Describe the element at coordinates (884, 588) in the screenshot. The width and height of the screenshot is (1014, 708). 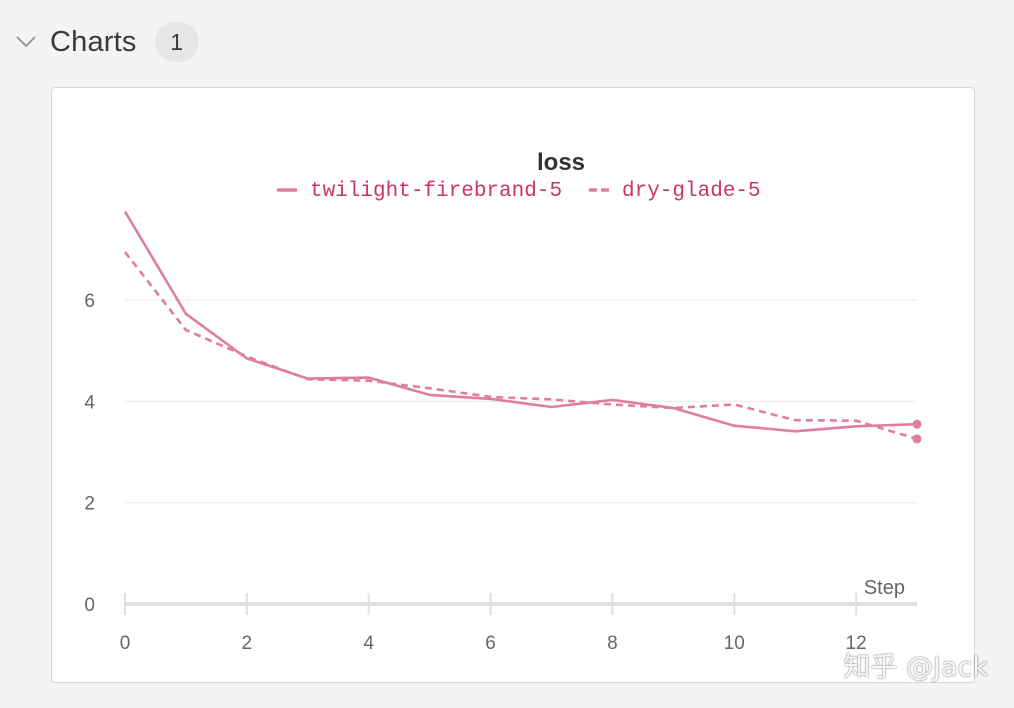
I see `x-axis-label: Step` at that location.